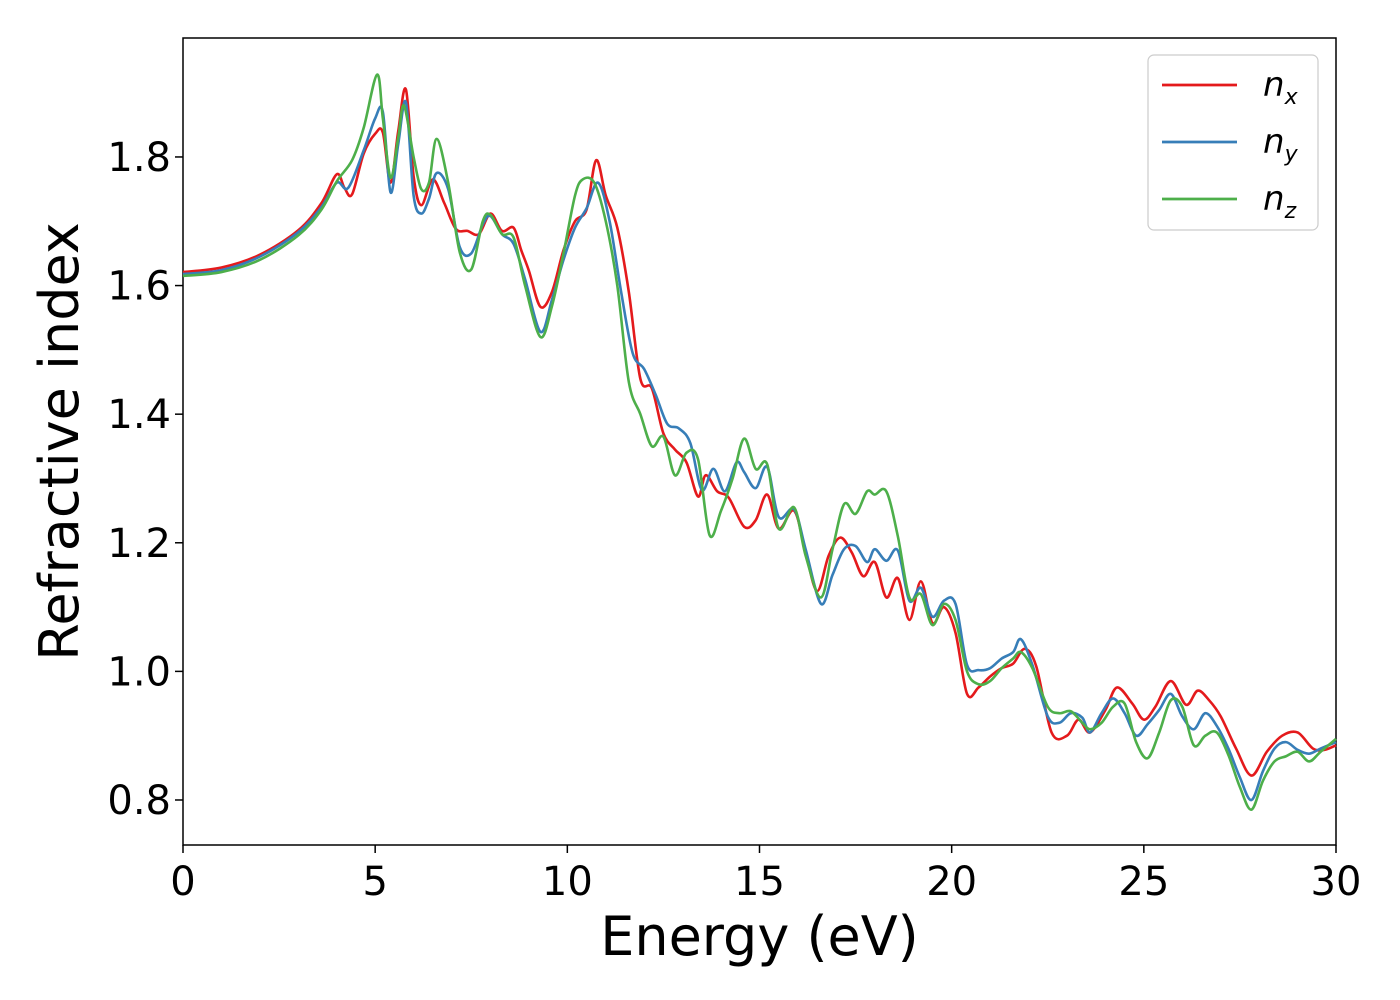 This screenshot has width=1400, height=1000. Describe the element at coordinates (139, 415) in the screenshot. I see `y-tick-label: 1.4` at that location.